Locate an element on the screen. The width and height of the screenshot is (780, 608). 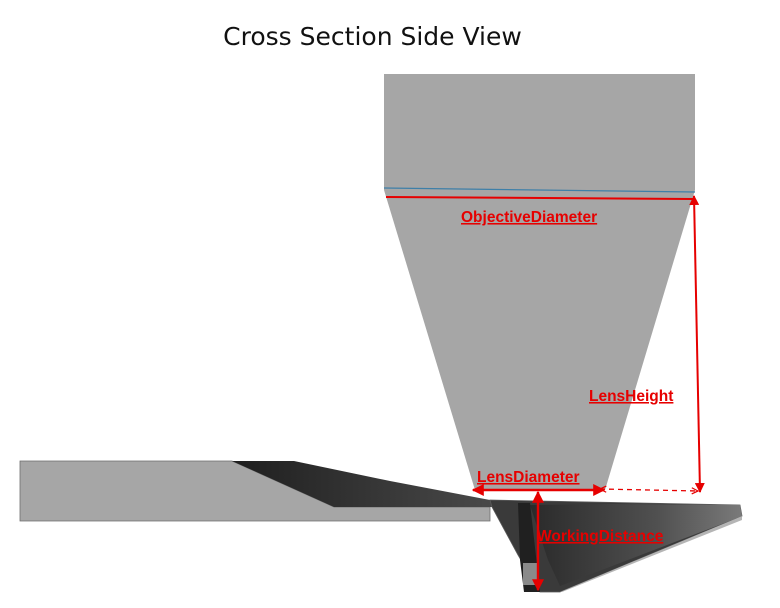
tray-rim is located at coordinates (636, 545).